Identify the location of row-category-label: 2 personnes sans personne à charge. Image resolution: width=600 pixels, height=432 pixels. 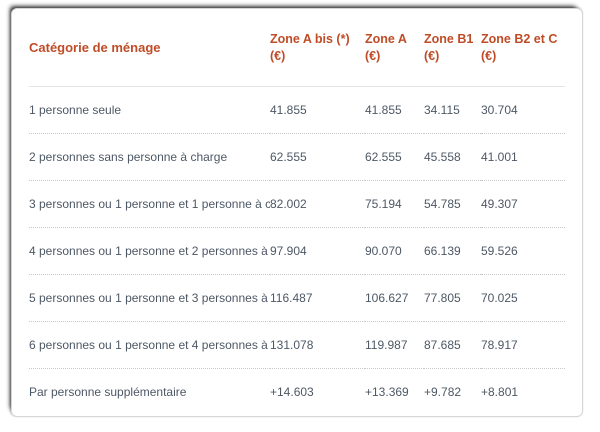
(149, 157).